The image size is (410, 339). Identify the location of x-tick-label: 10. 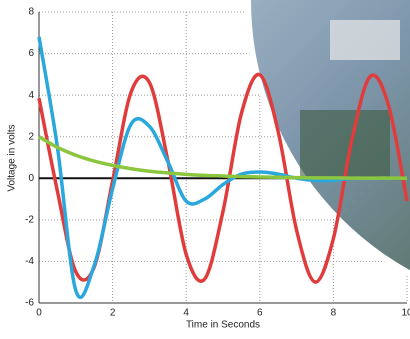
(405, 313).